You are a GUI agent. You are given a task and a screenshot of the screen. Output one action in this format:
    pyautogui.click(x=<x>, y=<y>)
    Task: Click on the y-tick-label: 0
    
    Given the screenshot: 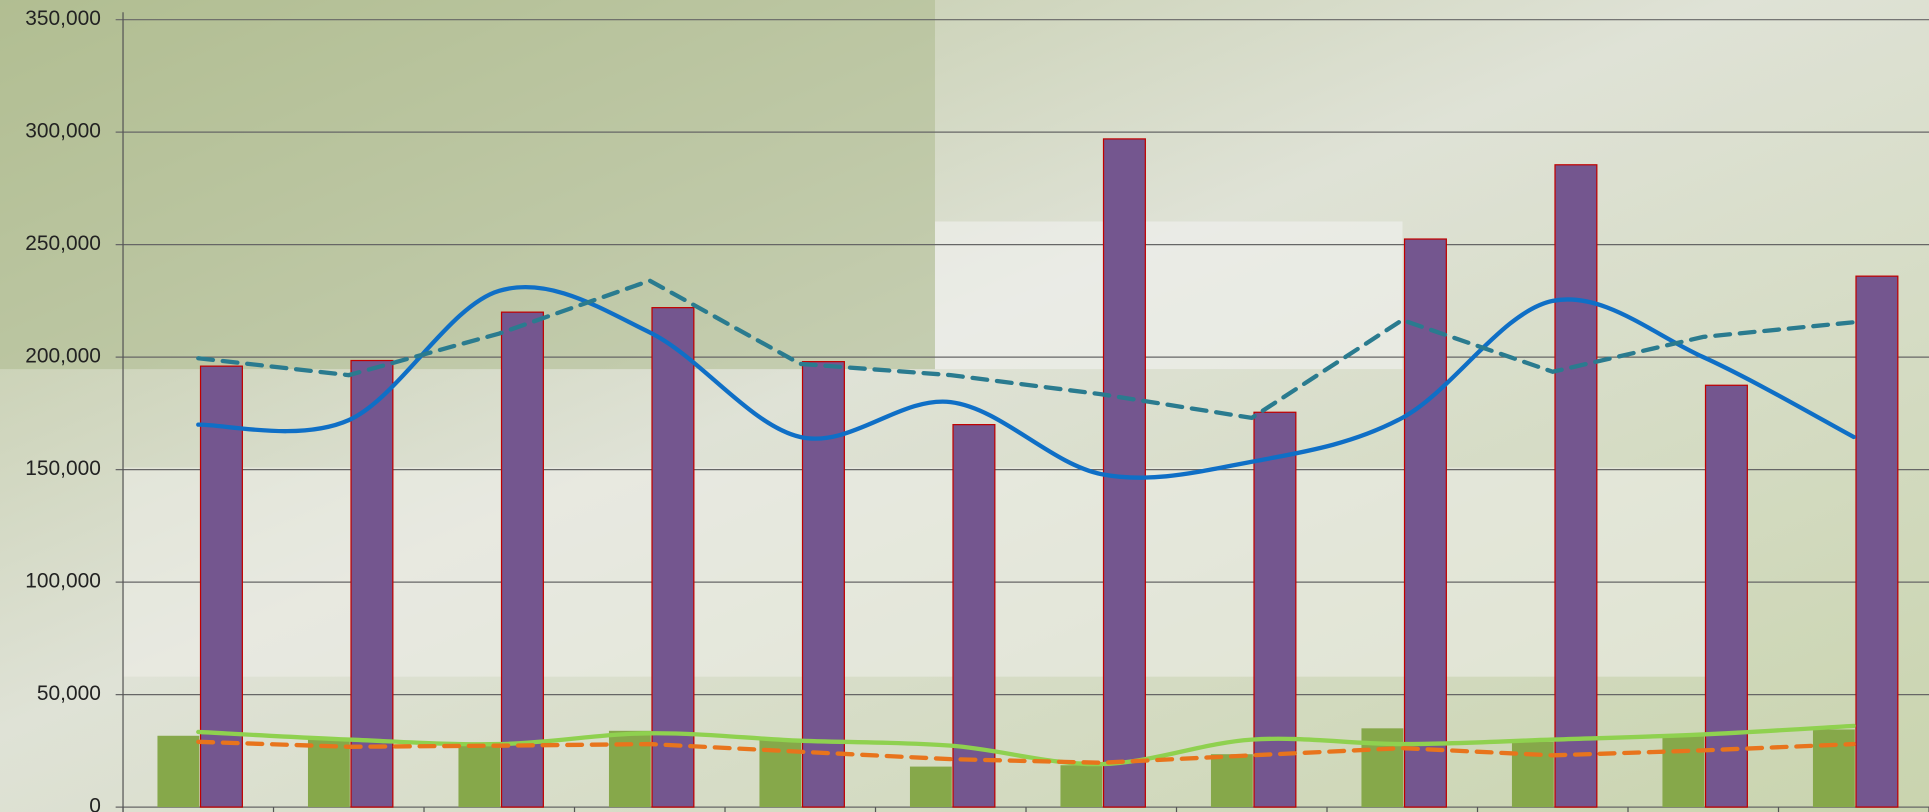 What is the action you would take?
    pyautogui.click(x=95, y=803)
    